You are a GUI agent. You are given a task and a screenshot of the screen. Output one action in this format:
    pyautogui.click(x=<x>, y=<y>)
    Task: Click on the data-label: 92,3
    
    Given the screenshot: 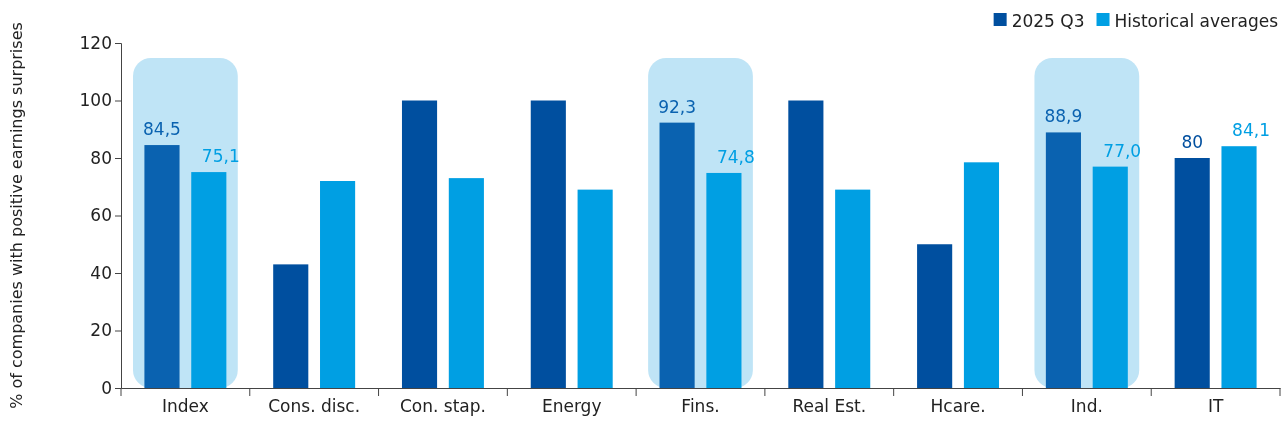 What is the action you would take?
    pyautogui.click(x=677, y=106)
    